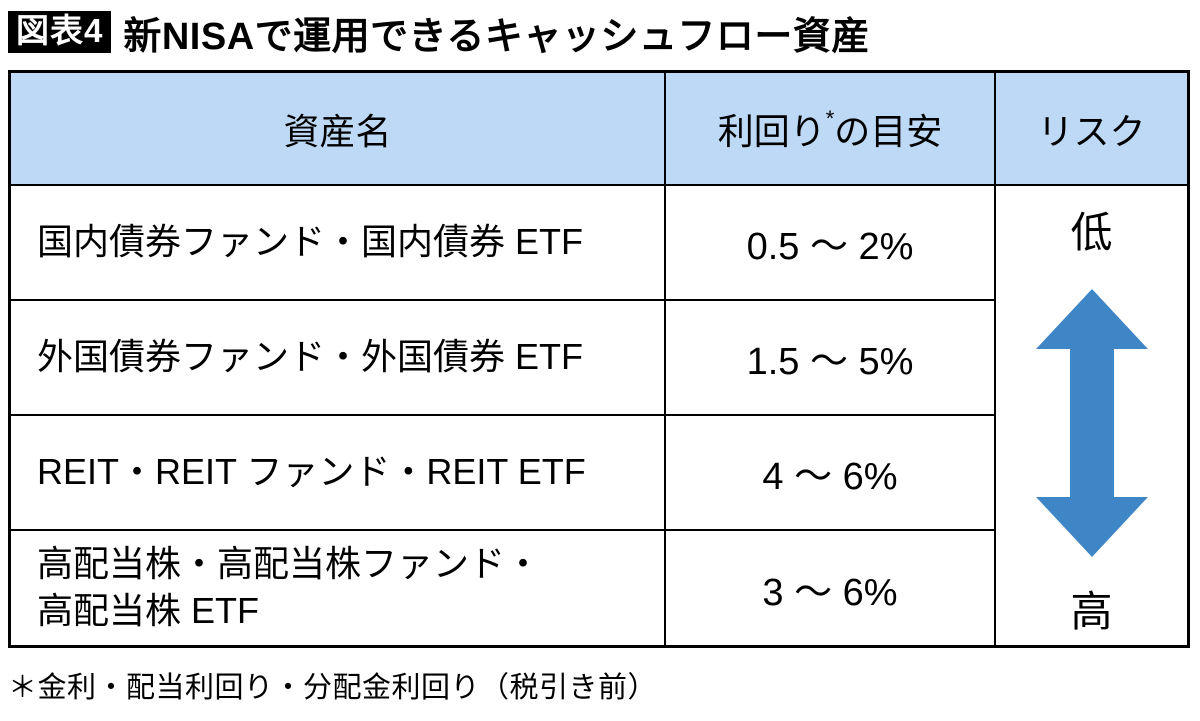 This screenshot has height=721, width=1200. I want to click on figure-tag-badge: 図表4, so click(60, 32).